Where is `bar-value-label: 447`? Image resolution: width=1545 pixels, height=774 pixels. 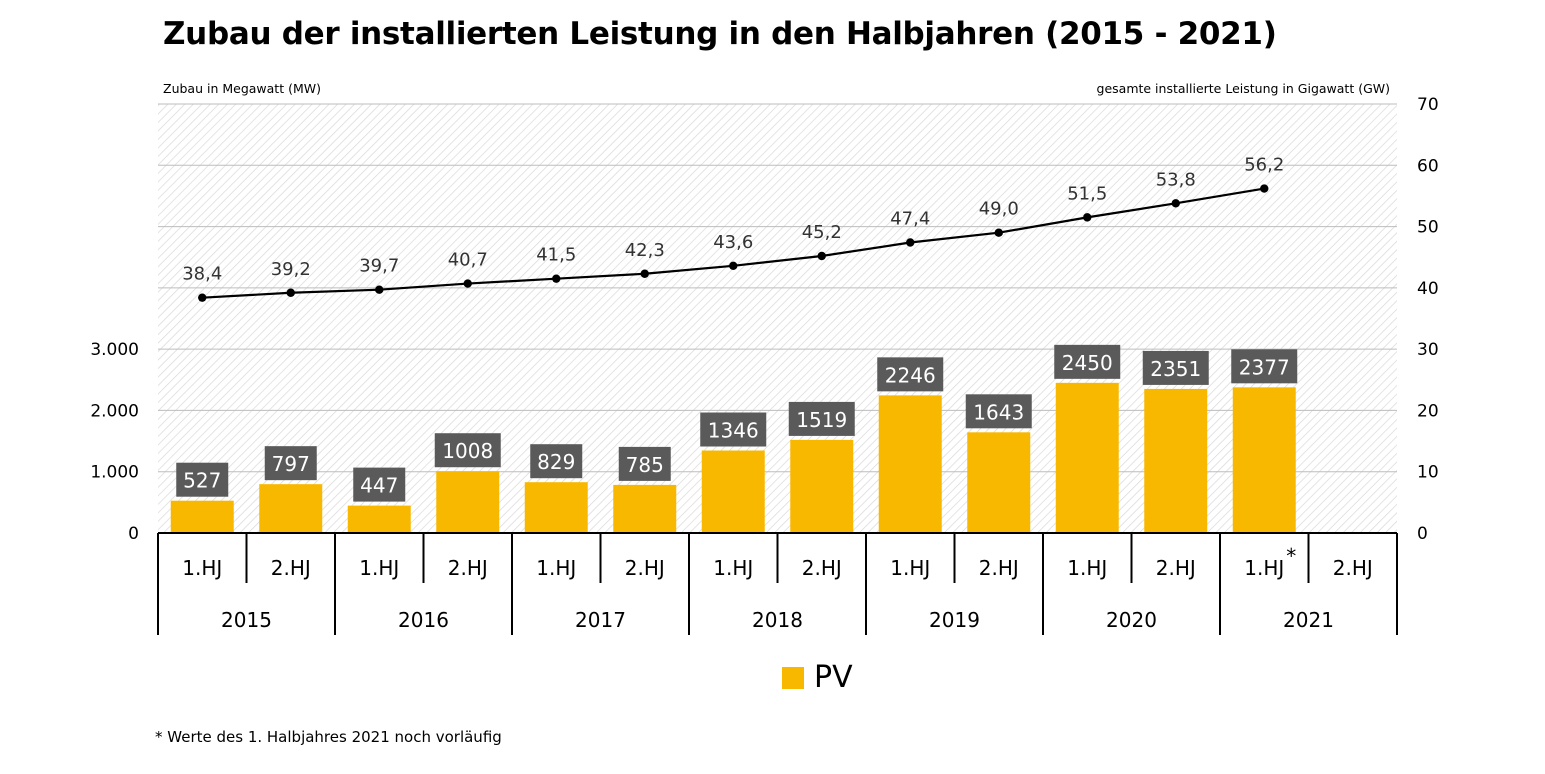 bar-value-label: 447 is located at coordinates (379, 486).